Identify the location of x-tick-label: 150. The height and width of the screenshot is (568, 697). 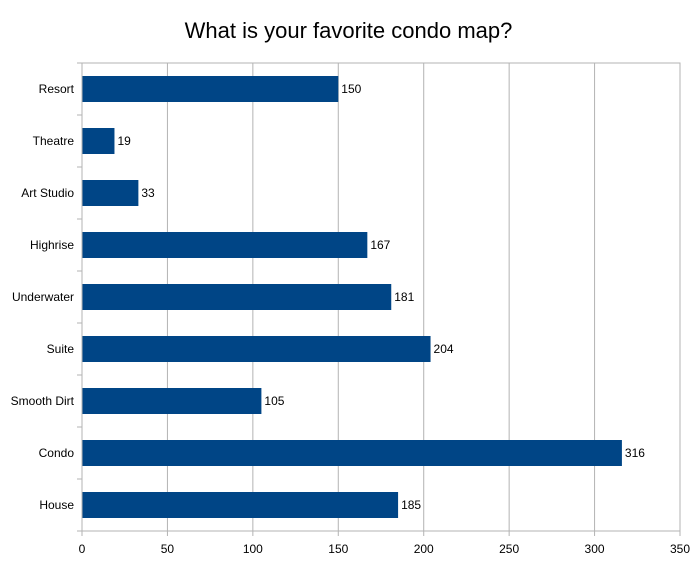
(338, 549).